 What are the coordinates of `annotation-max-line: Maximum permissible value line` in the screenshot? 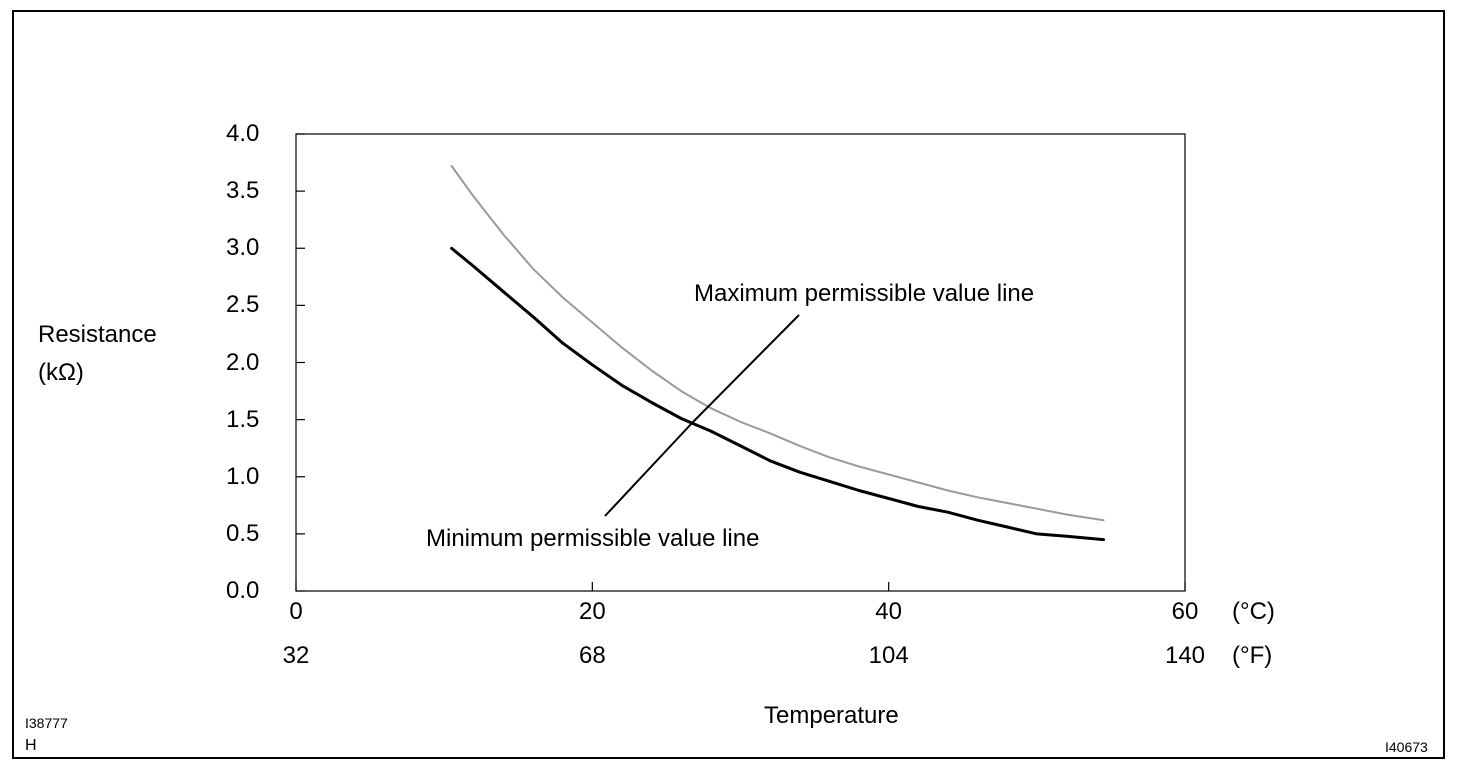 It's located at (864, 293).